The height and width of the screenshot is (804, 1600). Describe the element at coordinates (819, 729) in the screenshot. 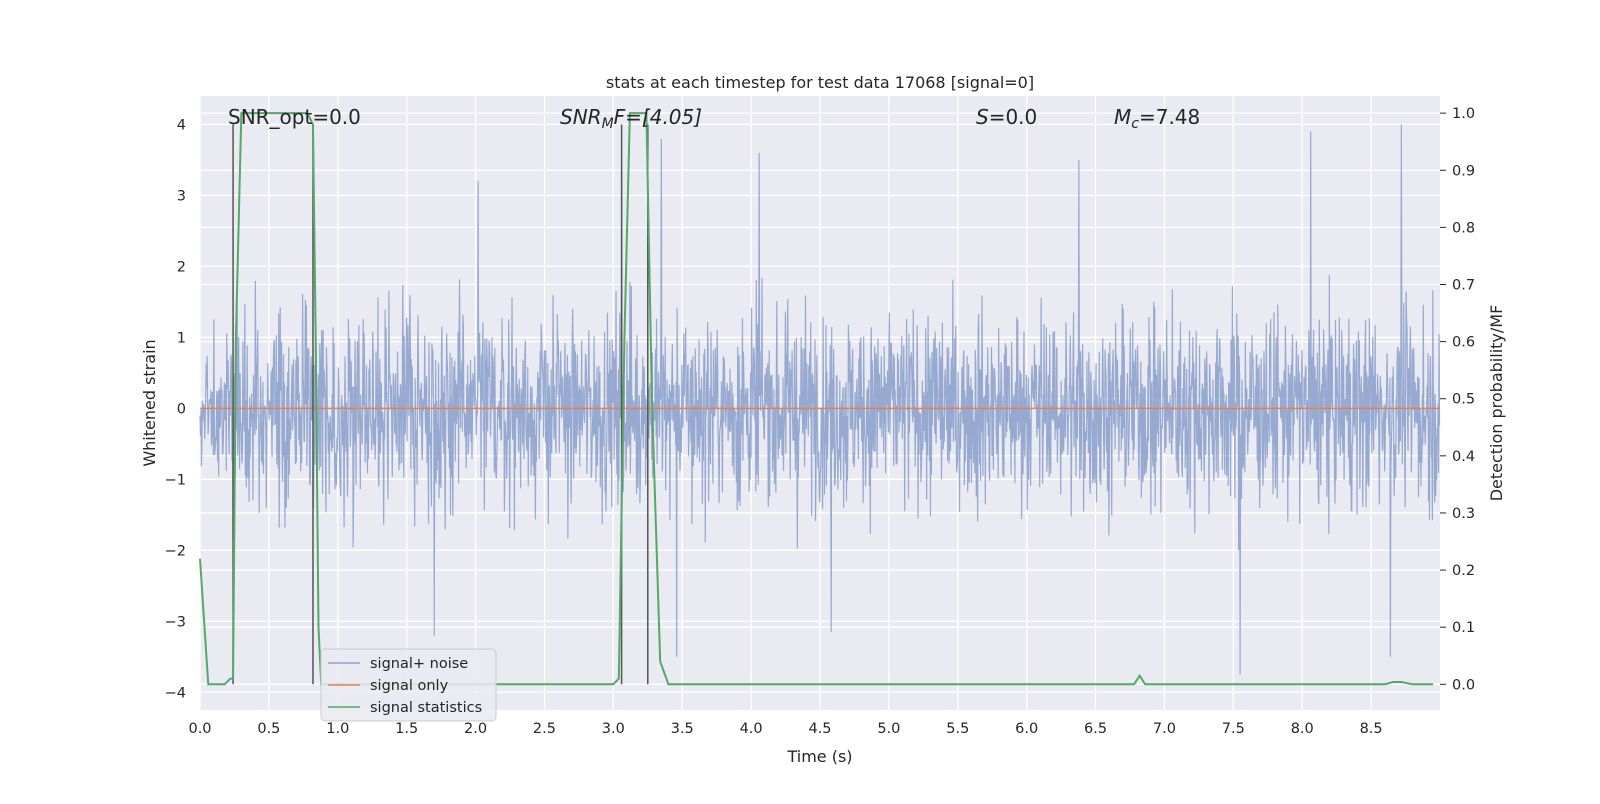

I see `x-tick-label: 4.5` at that location.